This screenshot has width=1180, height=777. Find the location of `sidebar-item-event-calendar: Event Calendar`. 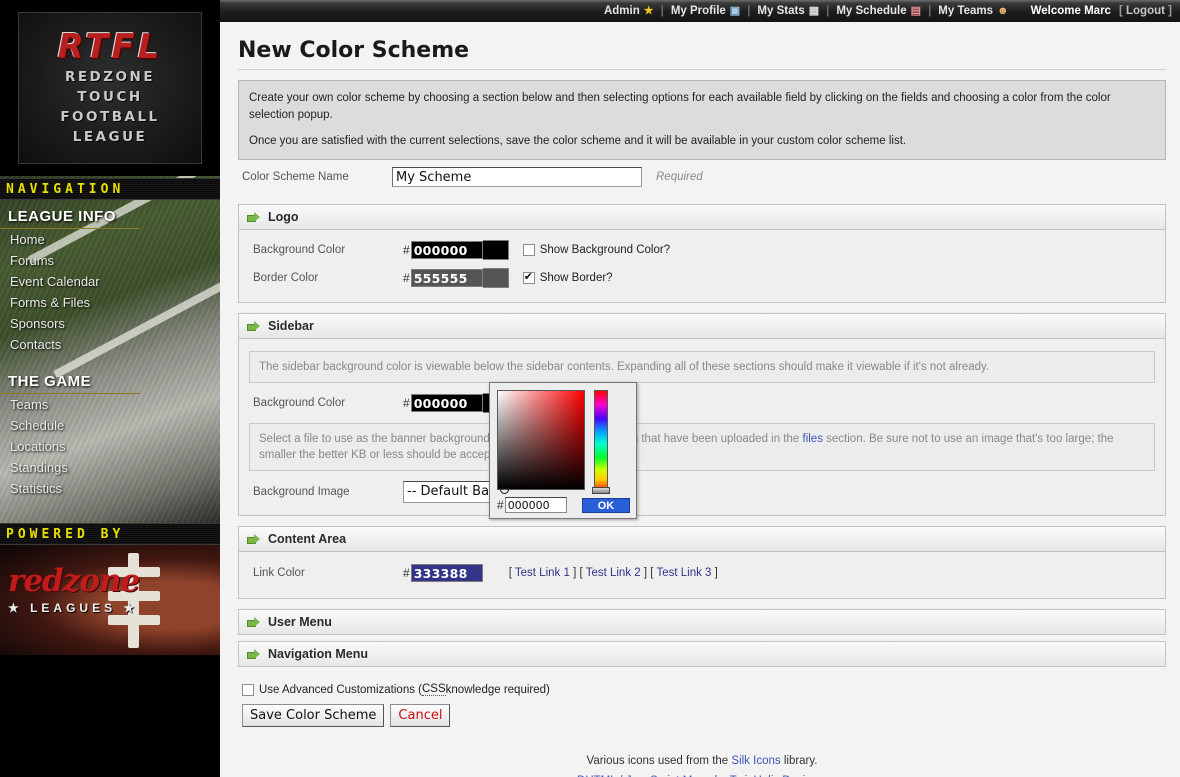

sidebar-item-event-calendar: Event Calendar is located at coordinates (55, 281).